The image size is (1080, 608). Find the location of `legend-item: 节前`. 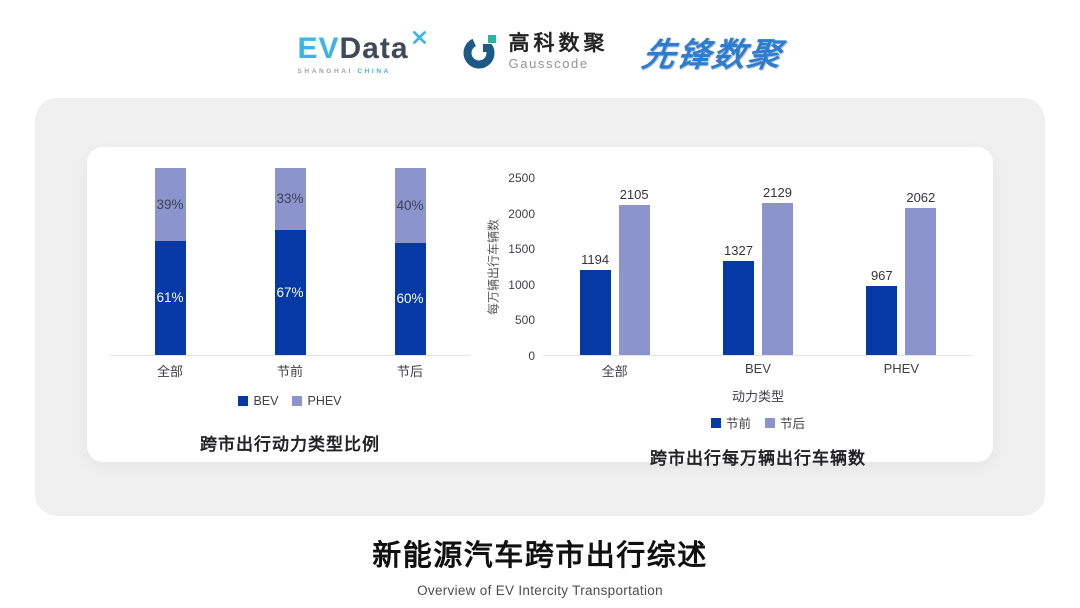

legend-item: 节前 is located at coordinates (730, 422).